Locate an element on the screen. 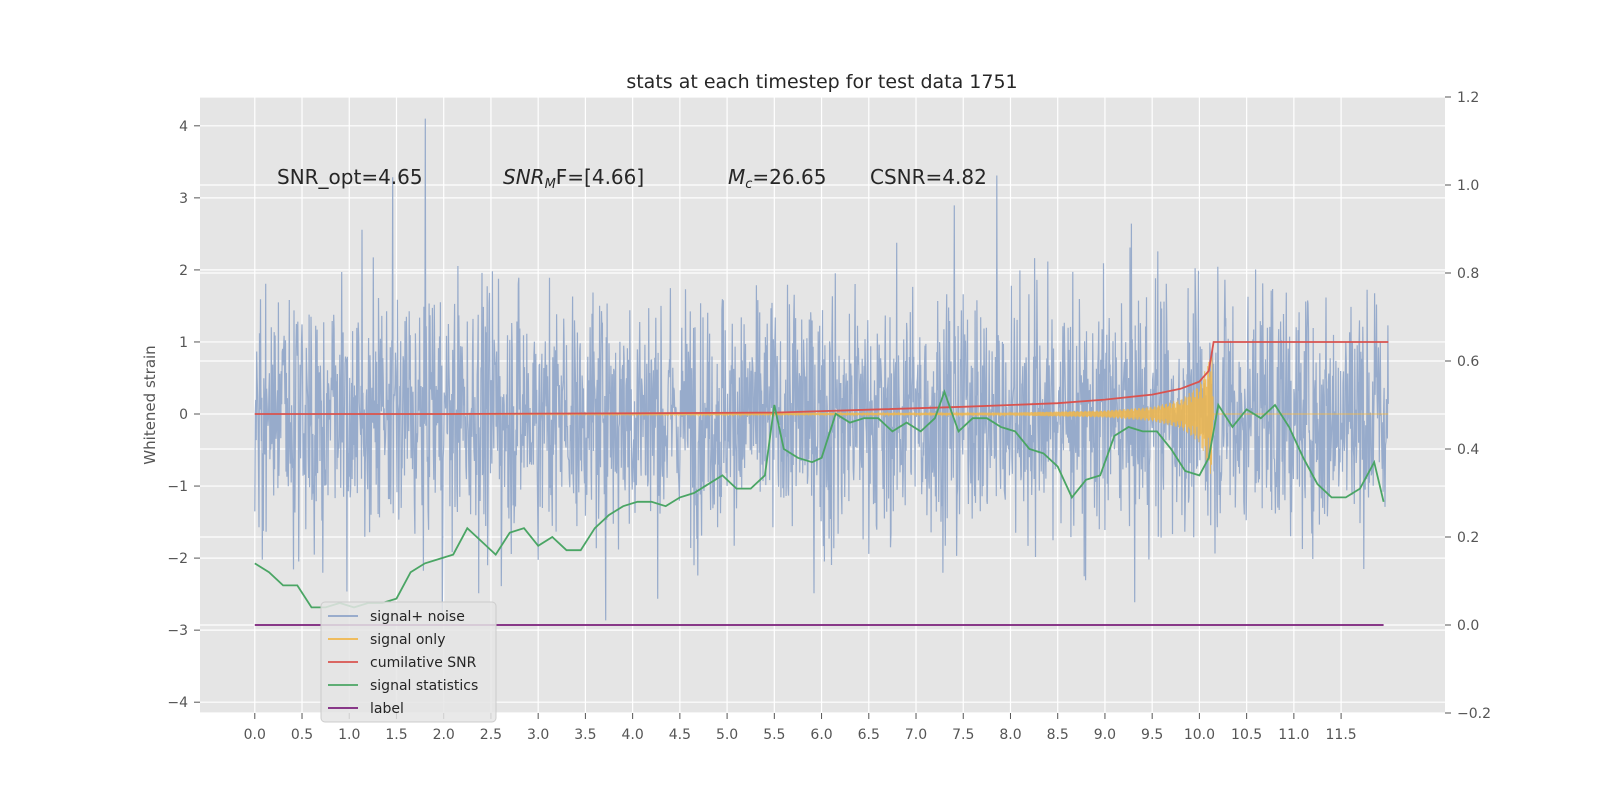 The height and width of the screenshot is (800, 1600). x-tick-label: 4.5 is located at coordinates (680, 735).